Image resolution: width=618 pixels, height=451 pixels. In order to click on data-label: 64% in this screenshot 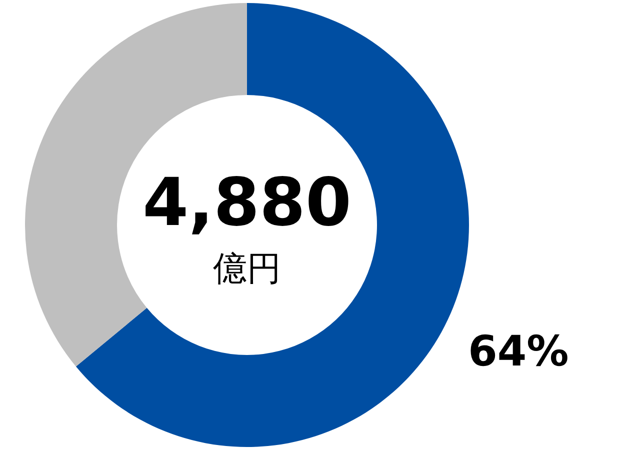, I will do `click(518, 351)`.